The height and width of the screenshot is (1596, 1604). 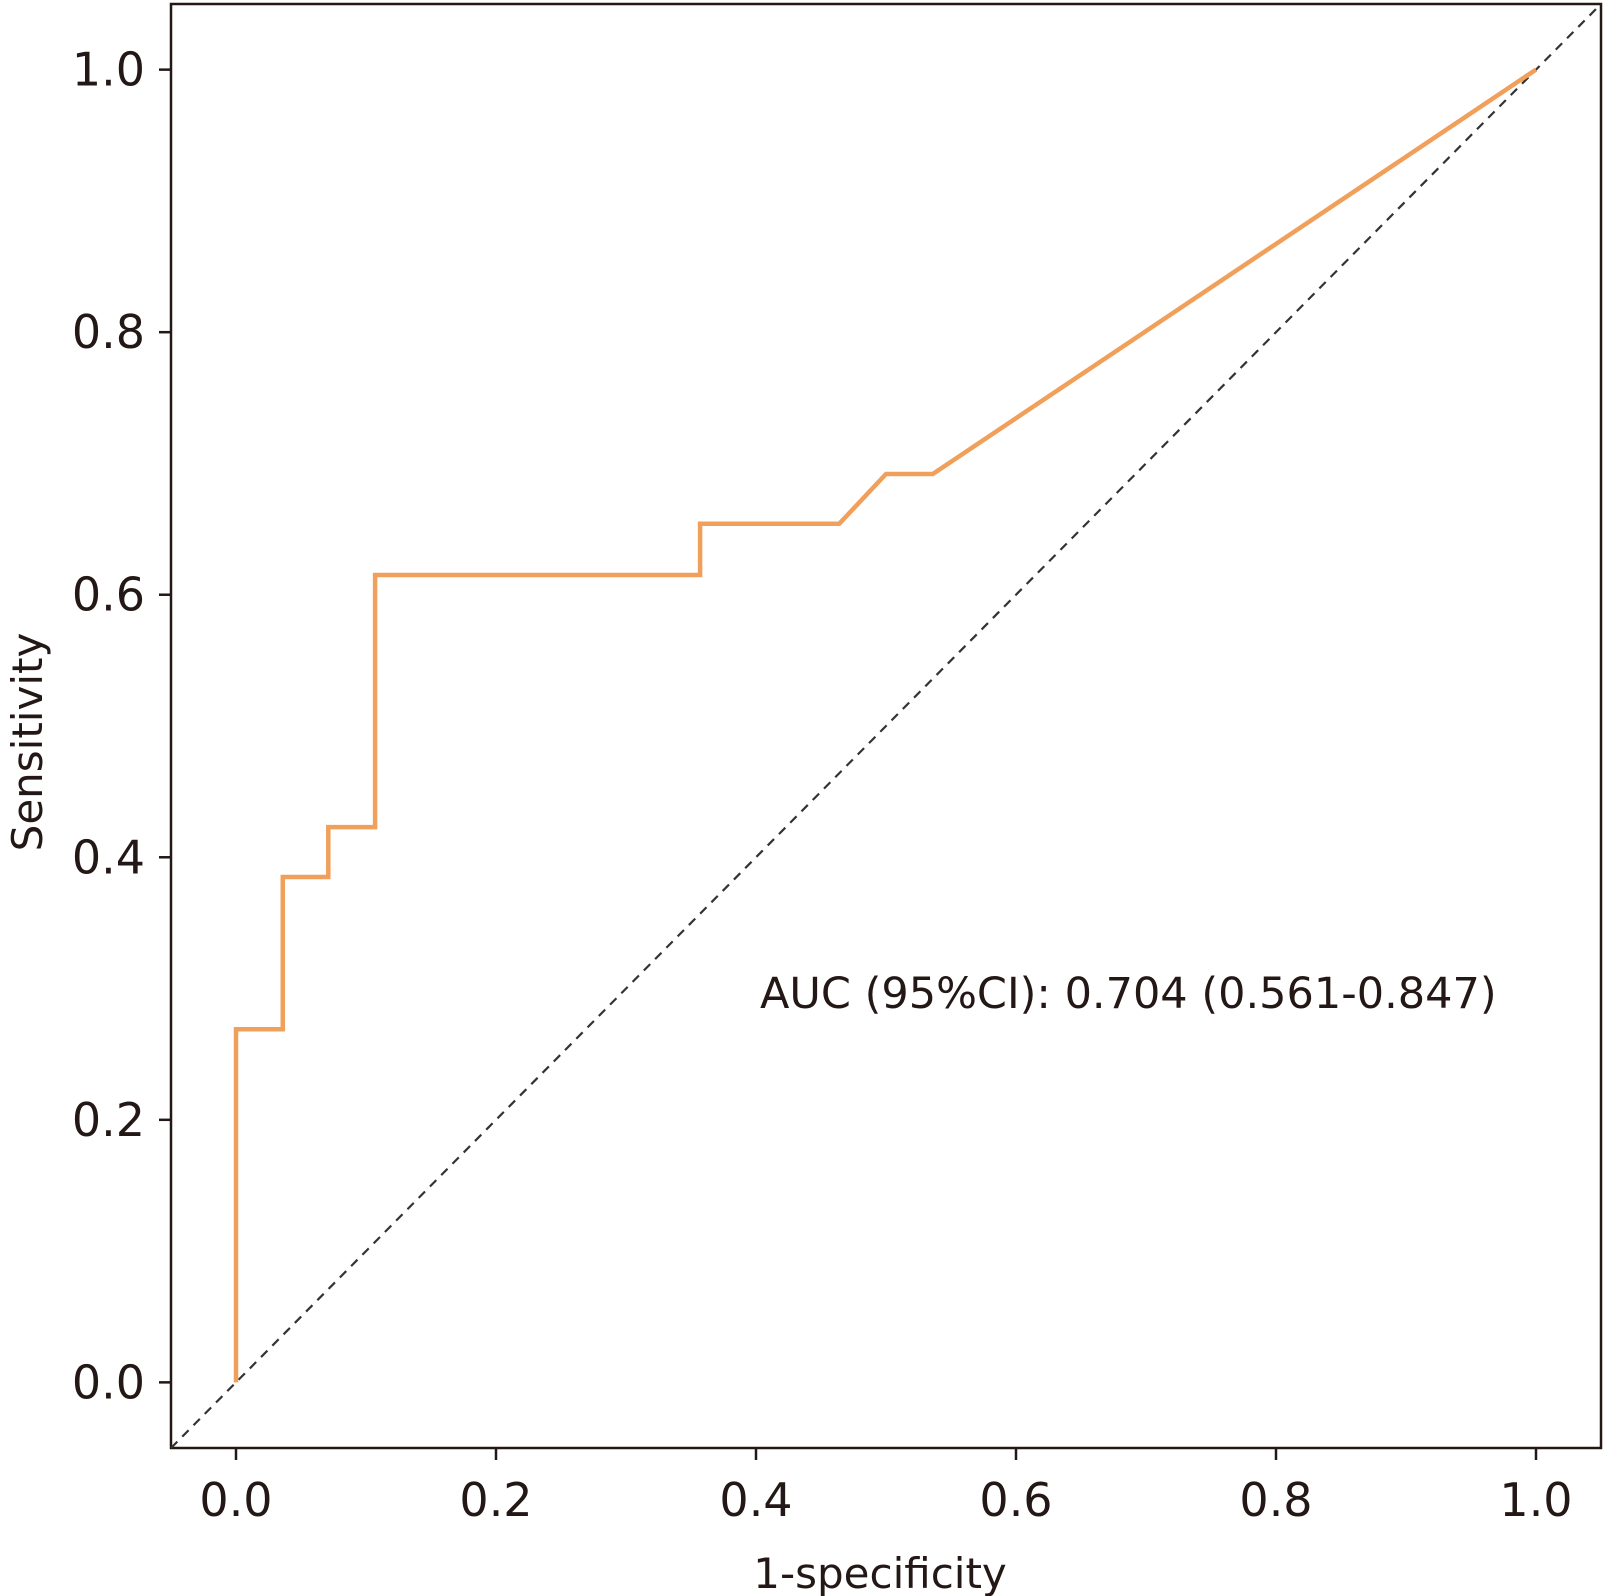 What do you see at coordinates (235, 1500) in the screenshot?
I see `x-tick-label: 0.0` at bounding box center [235, 1500].